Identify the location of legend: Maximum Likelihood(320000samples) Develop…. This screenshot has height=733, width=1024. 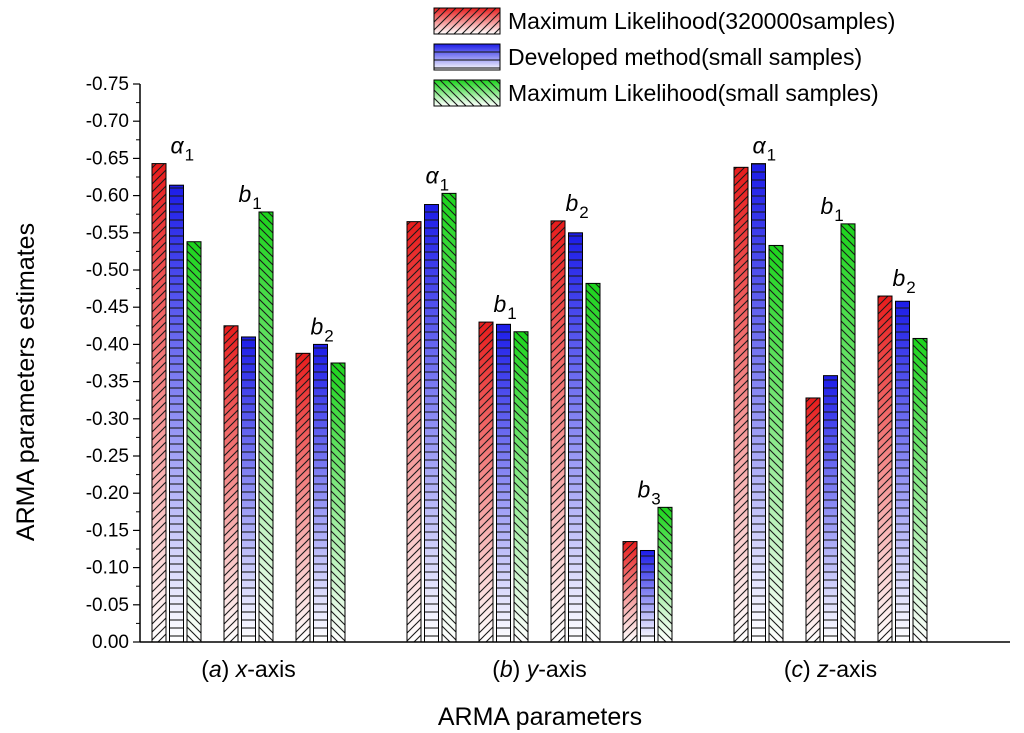
(664, 57).